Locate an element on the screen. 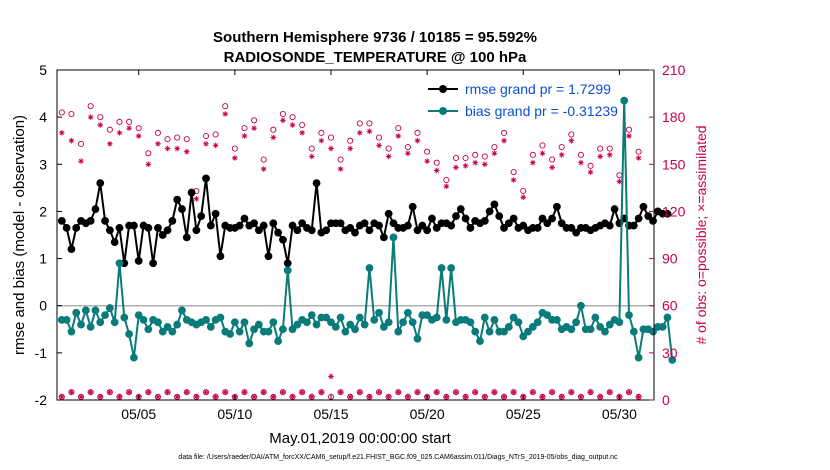  x-tick-label: 05/15 is located at coordinates (330, 414).